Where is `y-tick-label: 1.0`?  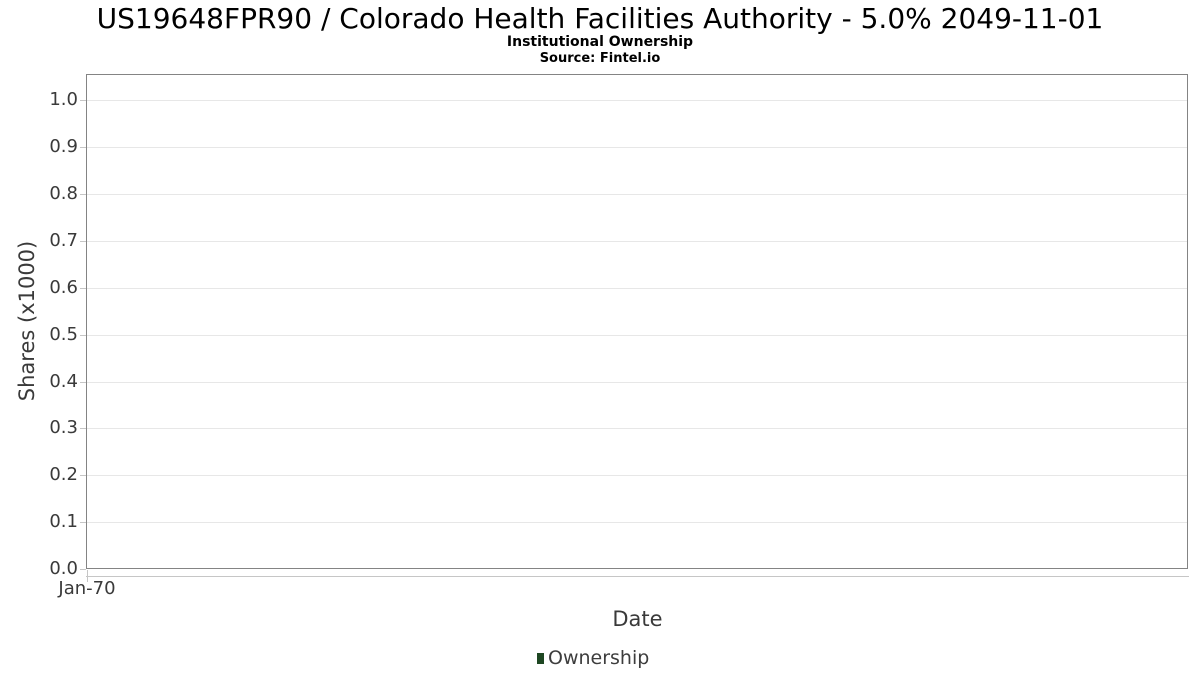 y-tick-label: 1.0 is located at coordinates (63, 99).